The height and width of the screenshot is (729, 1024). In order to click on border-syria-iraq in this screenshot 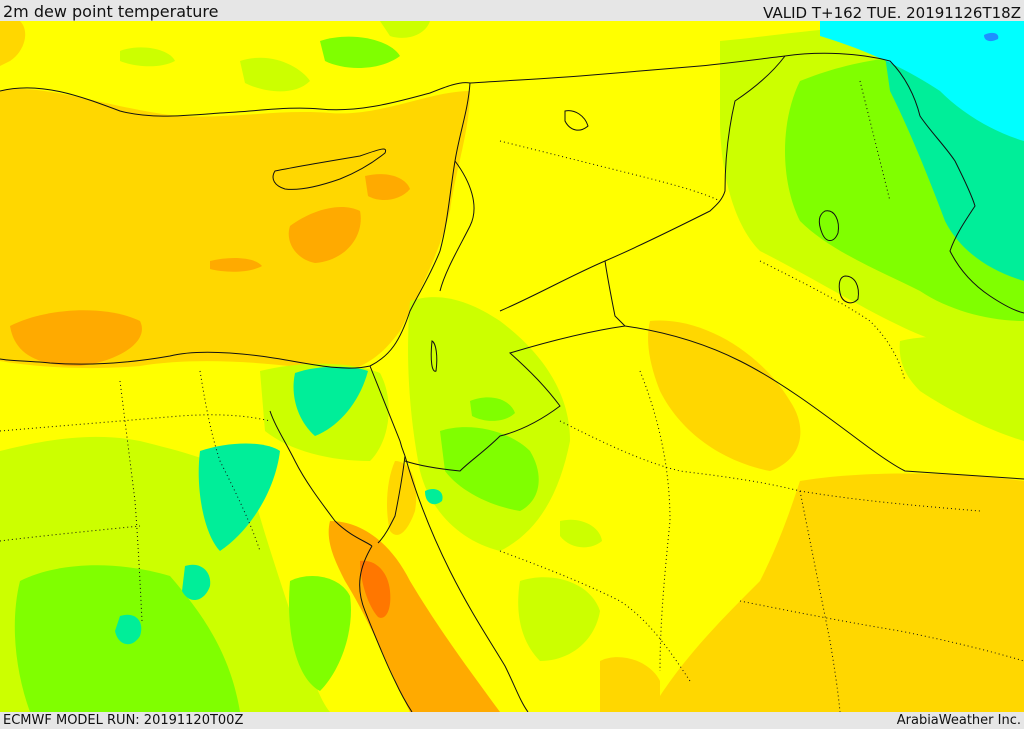, I will do `click(642, 183)`.